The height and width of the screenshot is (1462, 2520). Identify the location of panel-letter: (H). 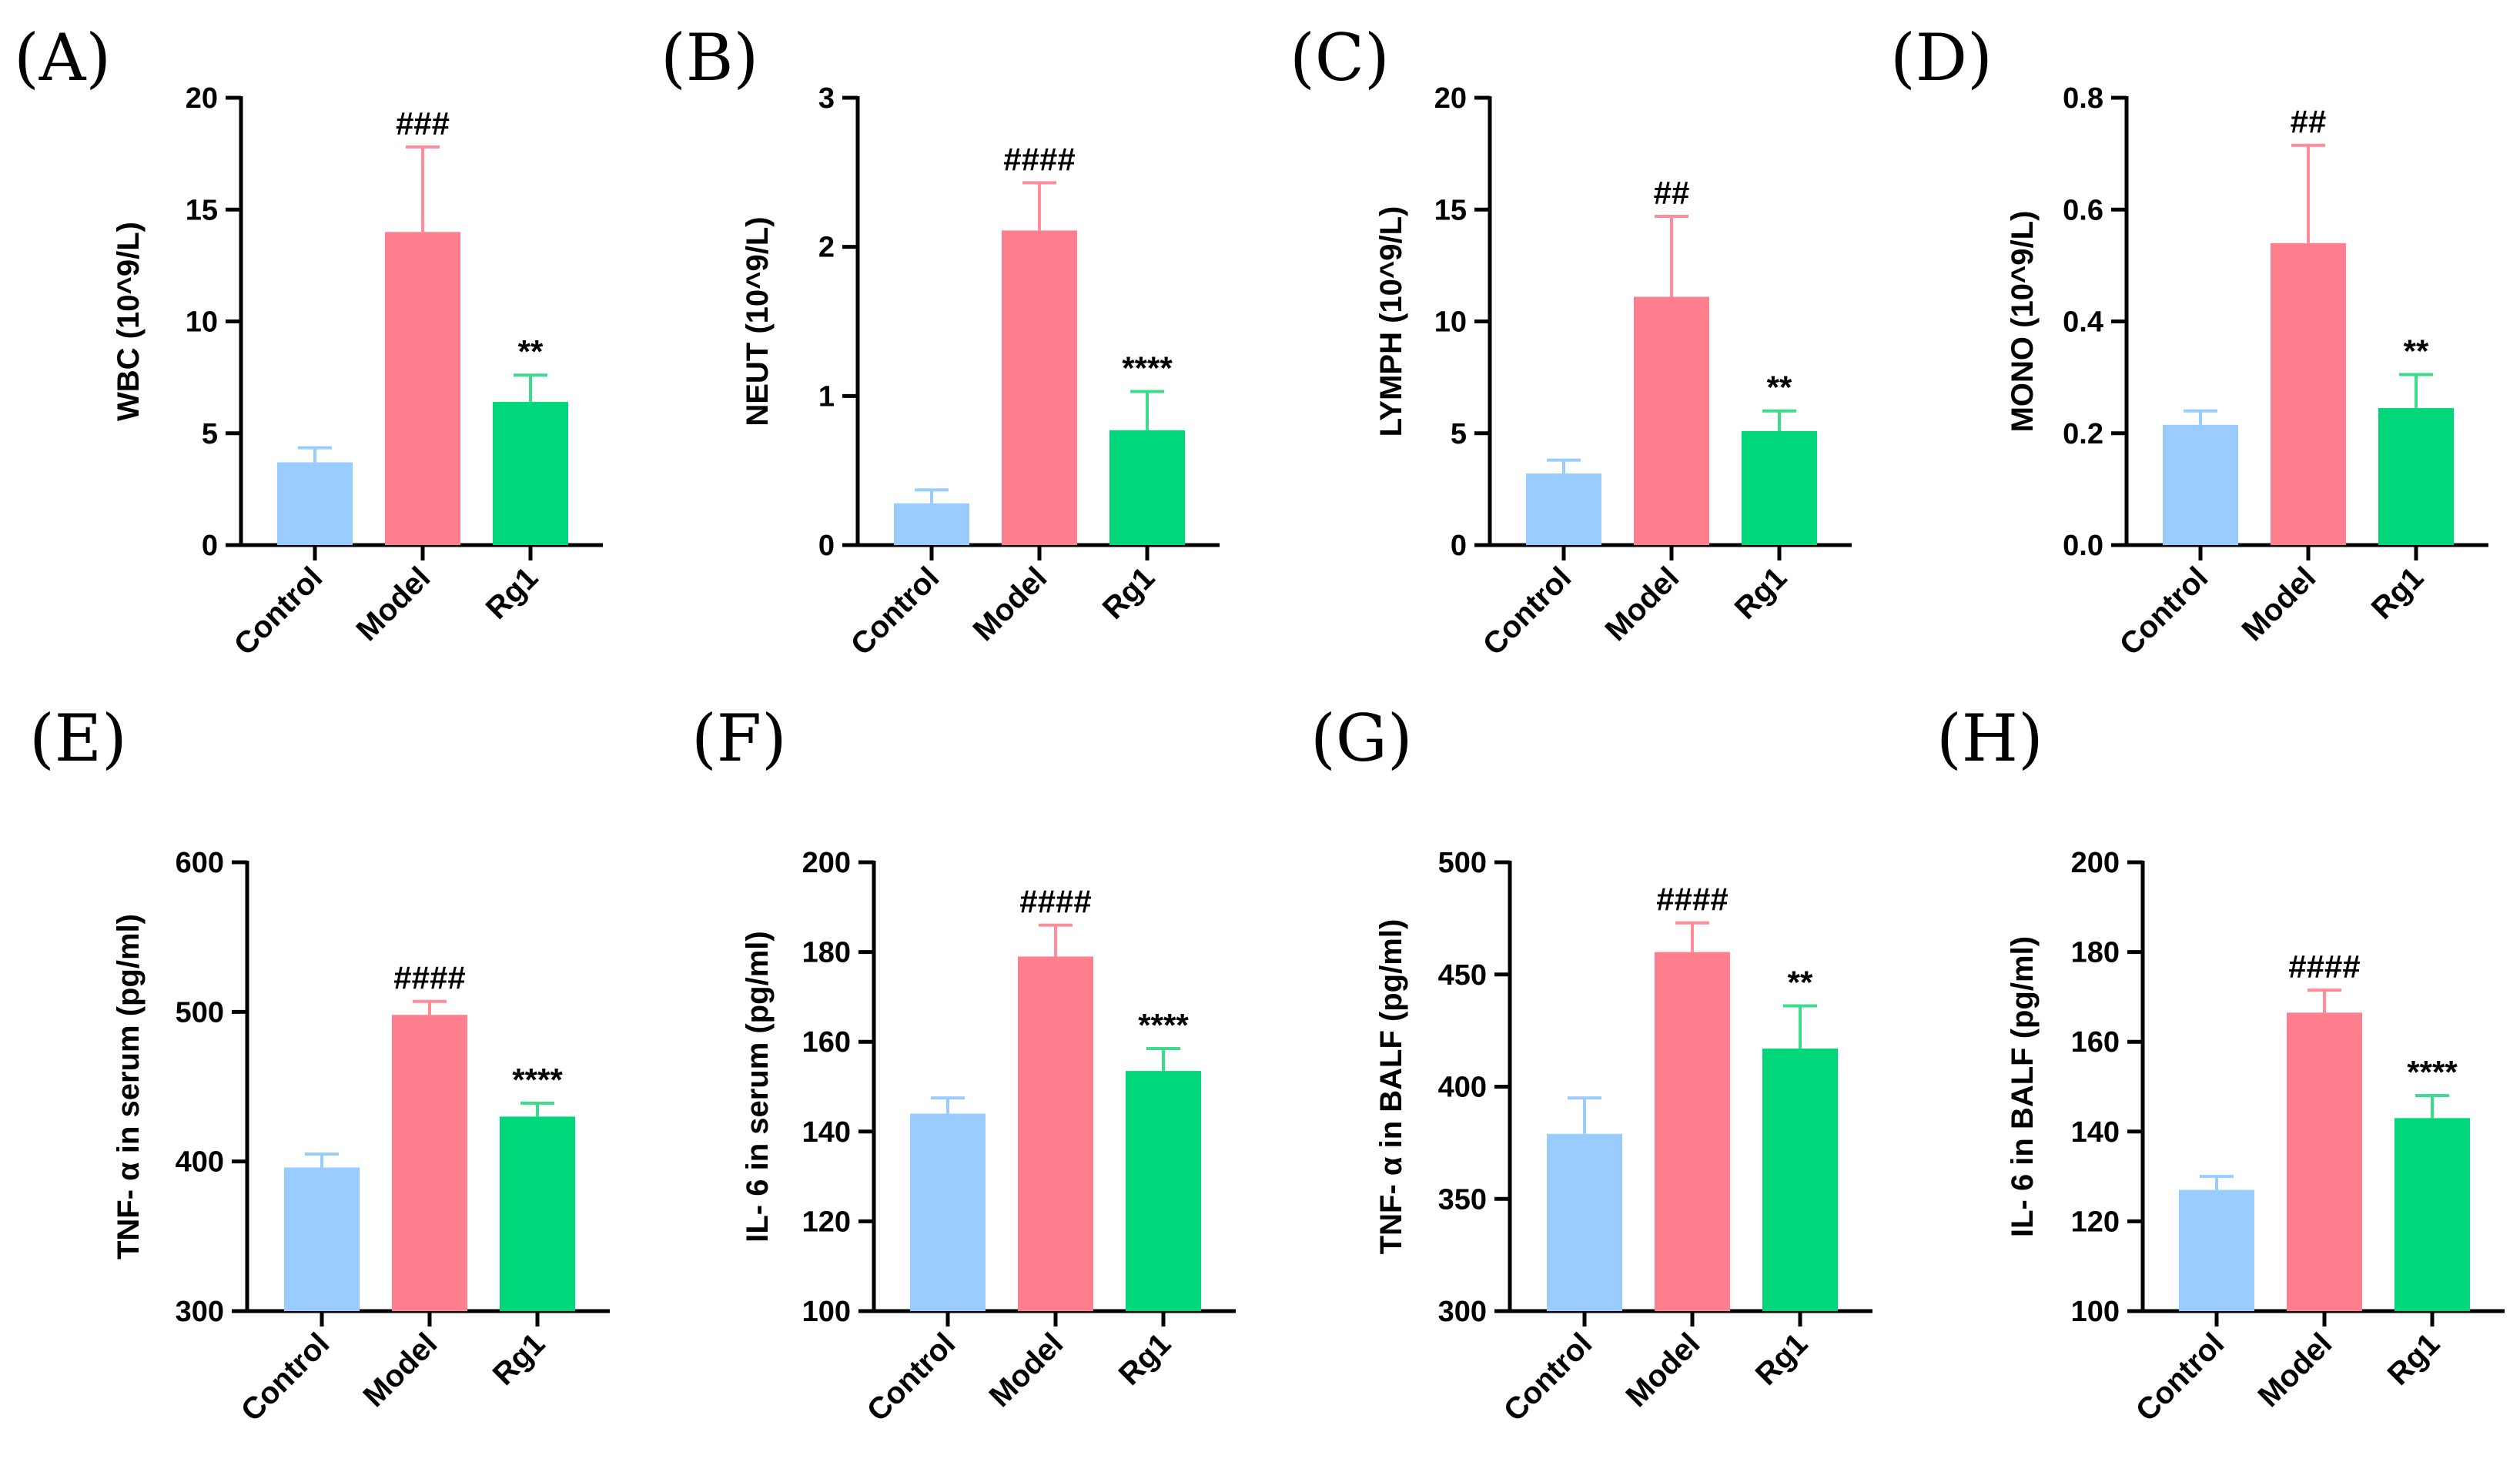
(1989, 738).